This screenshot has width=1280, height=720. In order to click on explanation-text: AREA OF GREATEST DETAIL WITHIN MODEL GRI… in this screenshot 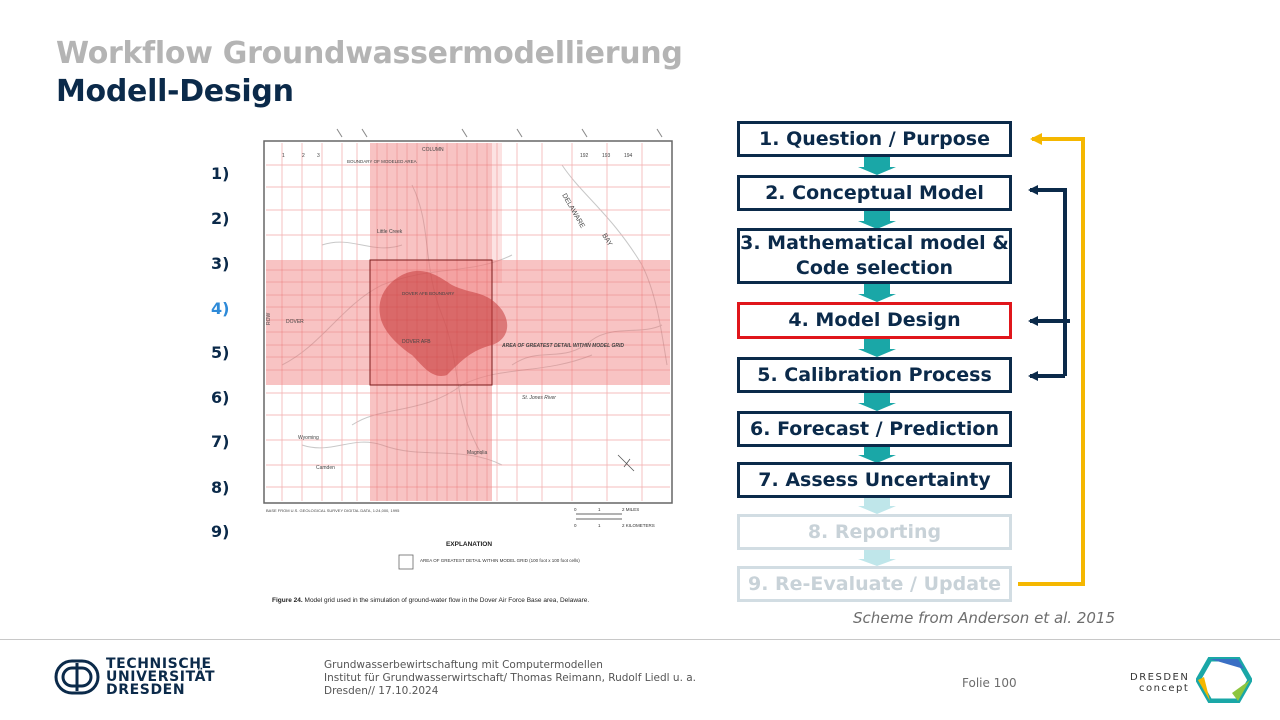, I will do `click(500, 560)`.